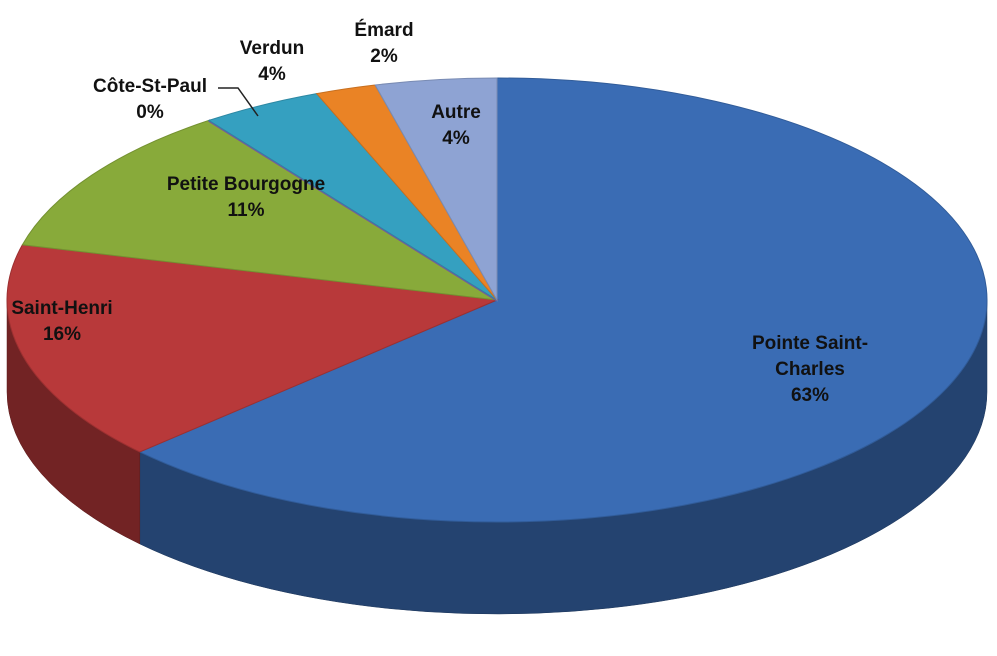  Describe the element at coordinates (150, 112) in the screenshot. I see `value-label: 0%` at that location.